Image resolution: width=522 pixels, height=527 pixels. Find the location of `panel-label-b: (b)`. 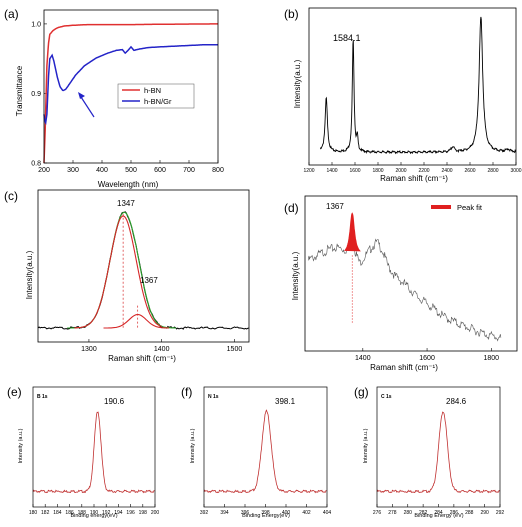

panel-label-b: (b) is located at coordinates (291, 14).